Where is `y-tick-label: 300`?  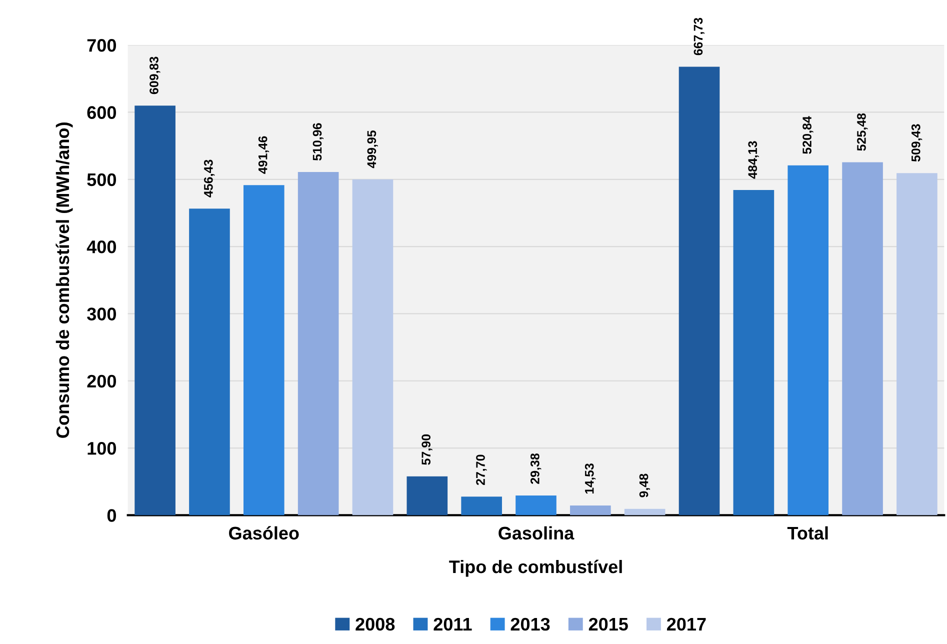 y-tick-label: 300 is located at coordinates (101, 314).